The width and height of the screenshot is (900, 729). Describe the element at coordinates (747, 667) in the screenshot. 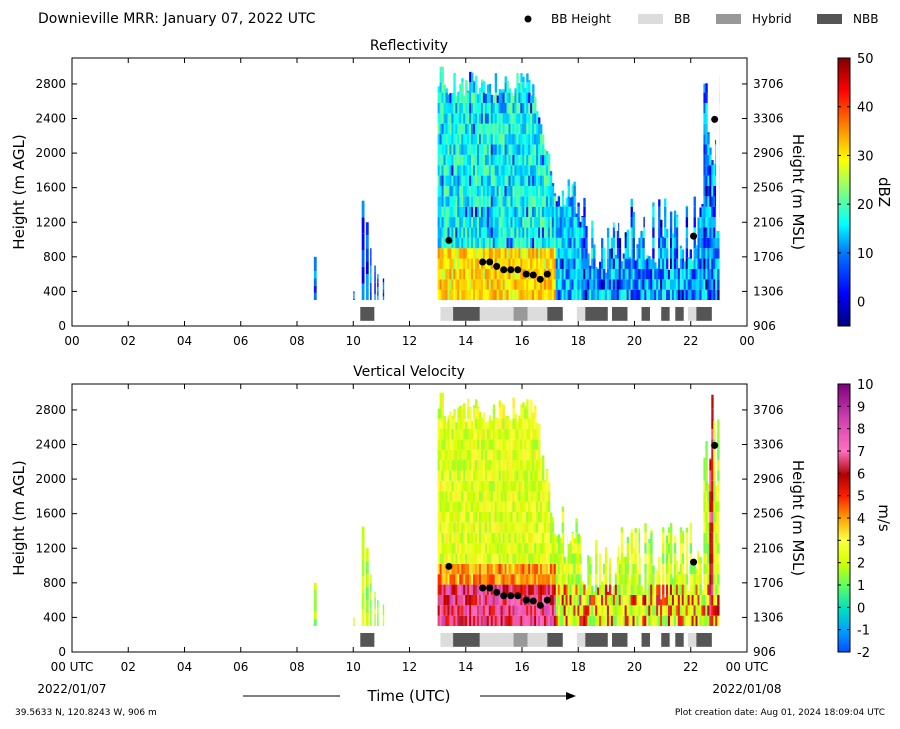

I see `x-tick-label: 00 UTC` at that location.